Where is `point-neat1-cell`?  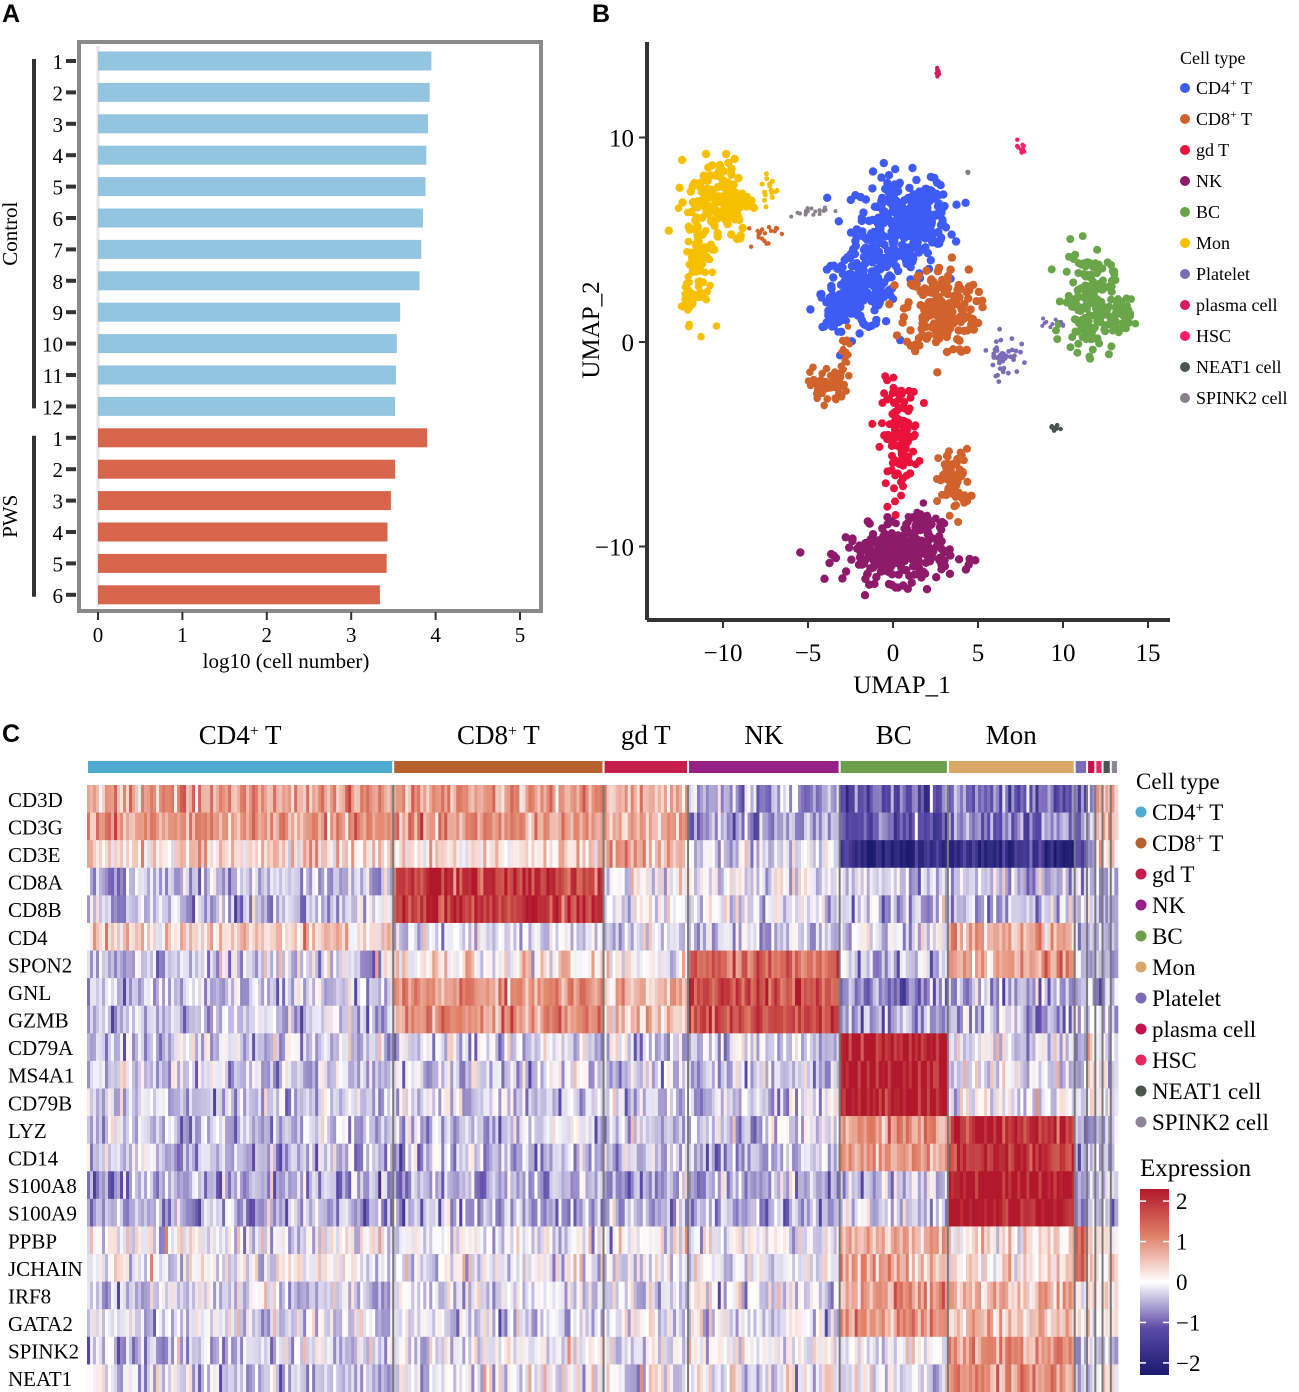 point-neat1-cell is located at coordinates (968, 172).